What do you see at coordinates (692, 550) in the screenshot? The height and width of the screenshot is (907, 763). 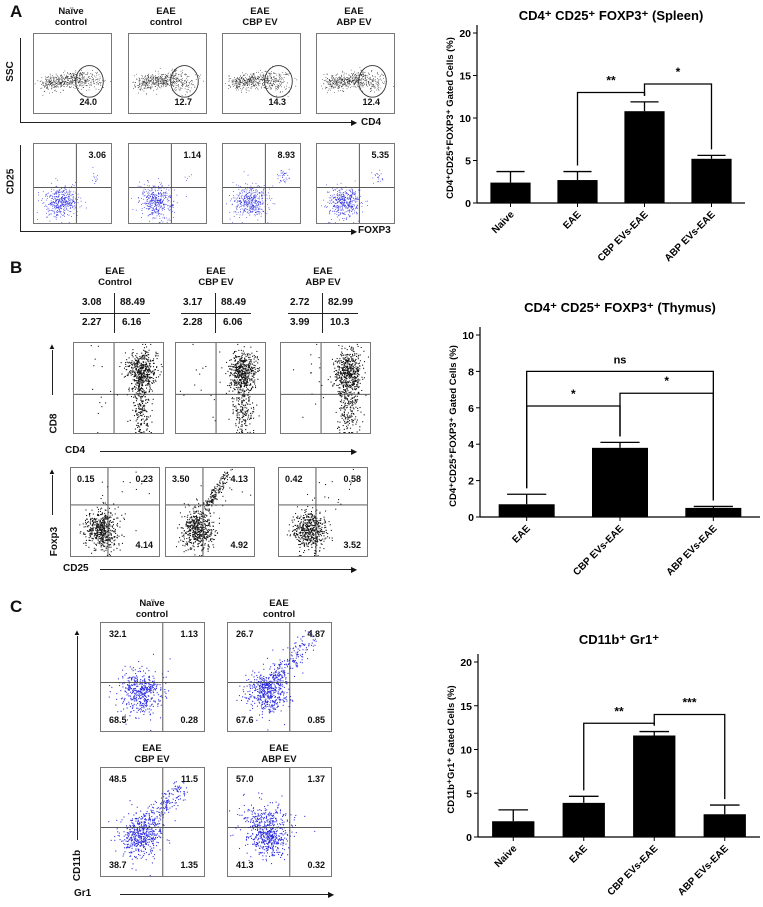 I see `x-tick-label: ABP EVs-EAE` at bounding box center [692, 550].